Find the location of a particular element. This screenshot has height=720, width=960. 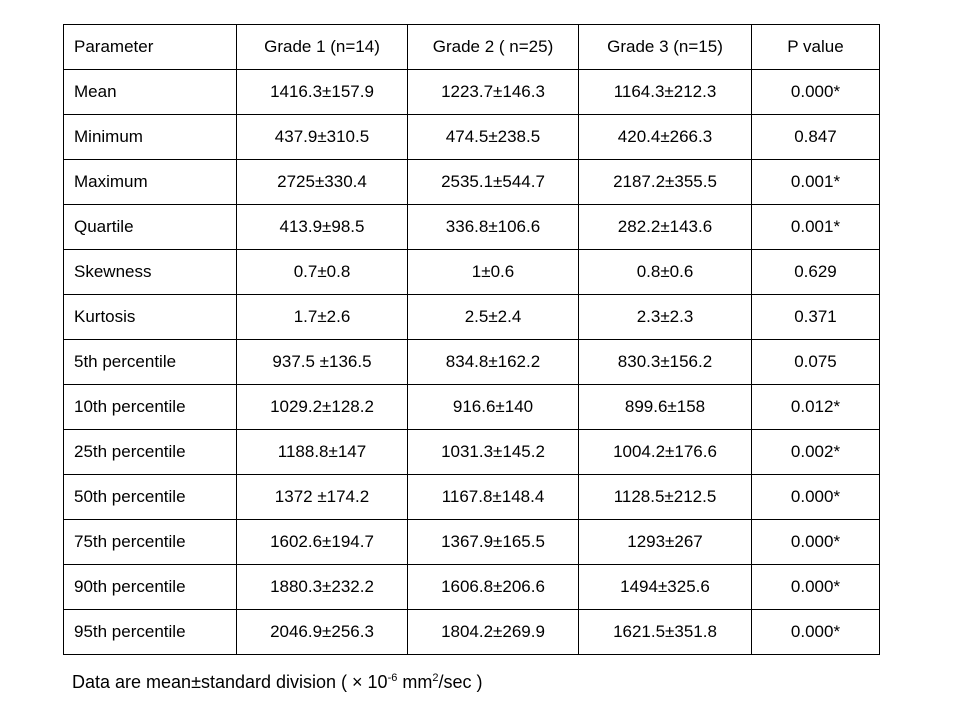

cell: 474.5±238.5 is located at coordinates (493, 137).